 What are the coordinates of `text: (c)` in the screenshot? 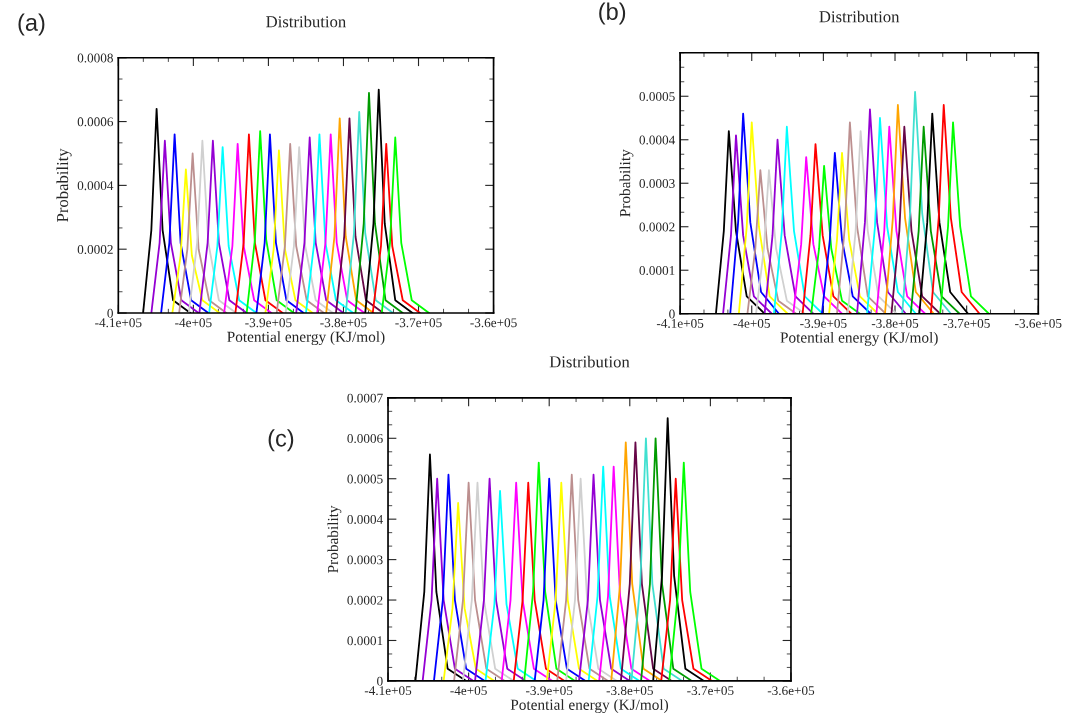 It's located at (281, 440).